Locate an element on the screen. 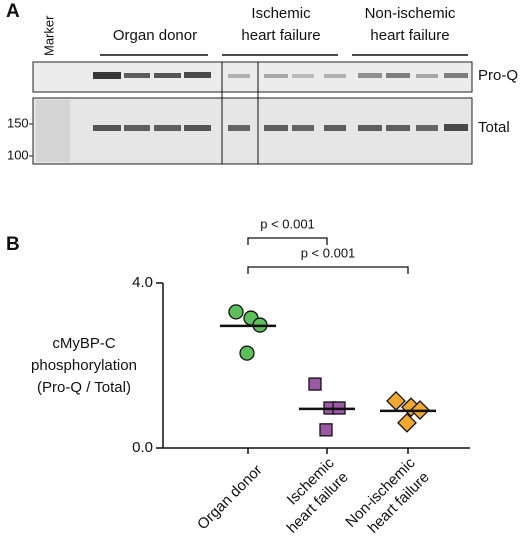 Image resolution: width=520 pixels, height=544 pixels. row-label: Pro-Q is located at coordinates (498, 75).